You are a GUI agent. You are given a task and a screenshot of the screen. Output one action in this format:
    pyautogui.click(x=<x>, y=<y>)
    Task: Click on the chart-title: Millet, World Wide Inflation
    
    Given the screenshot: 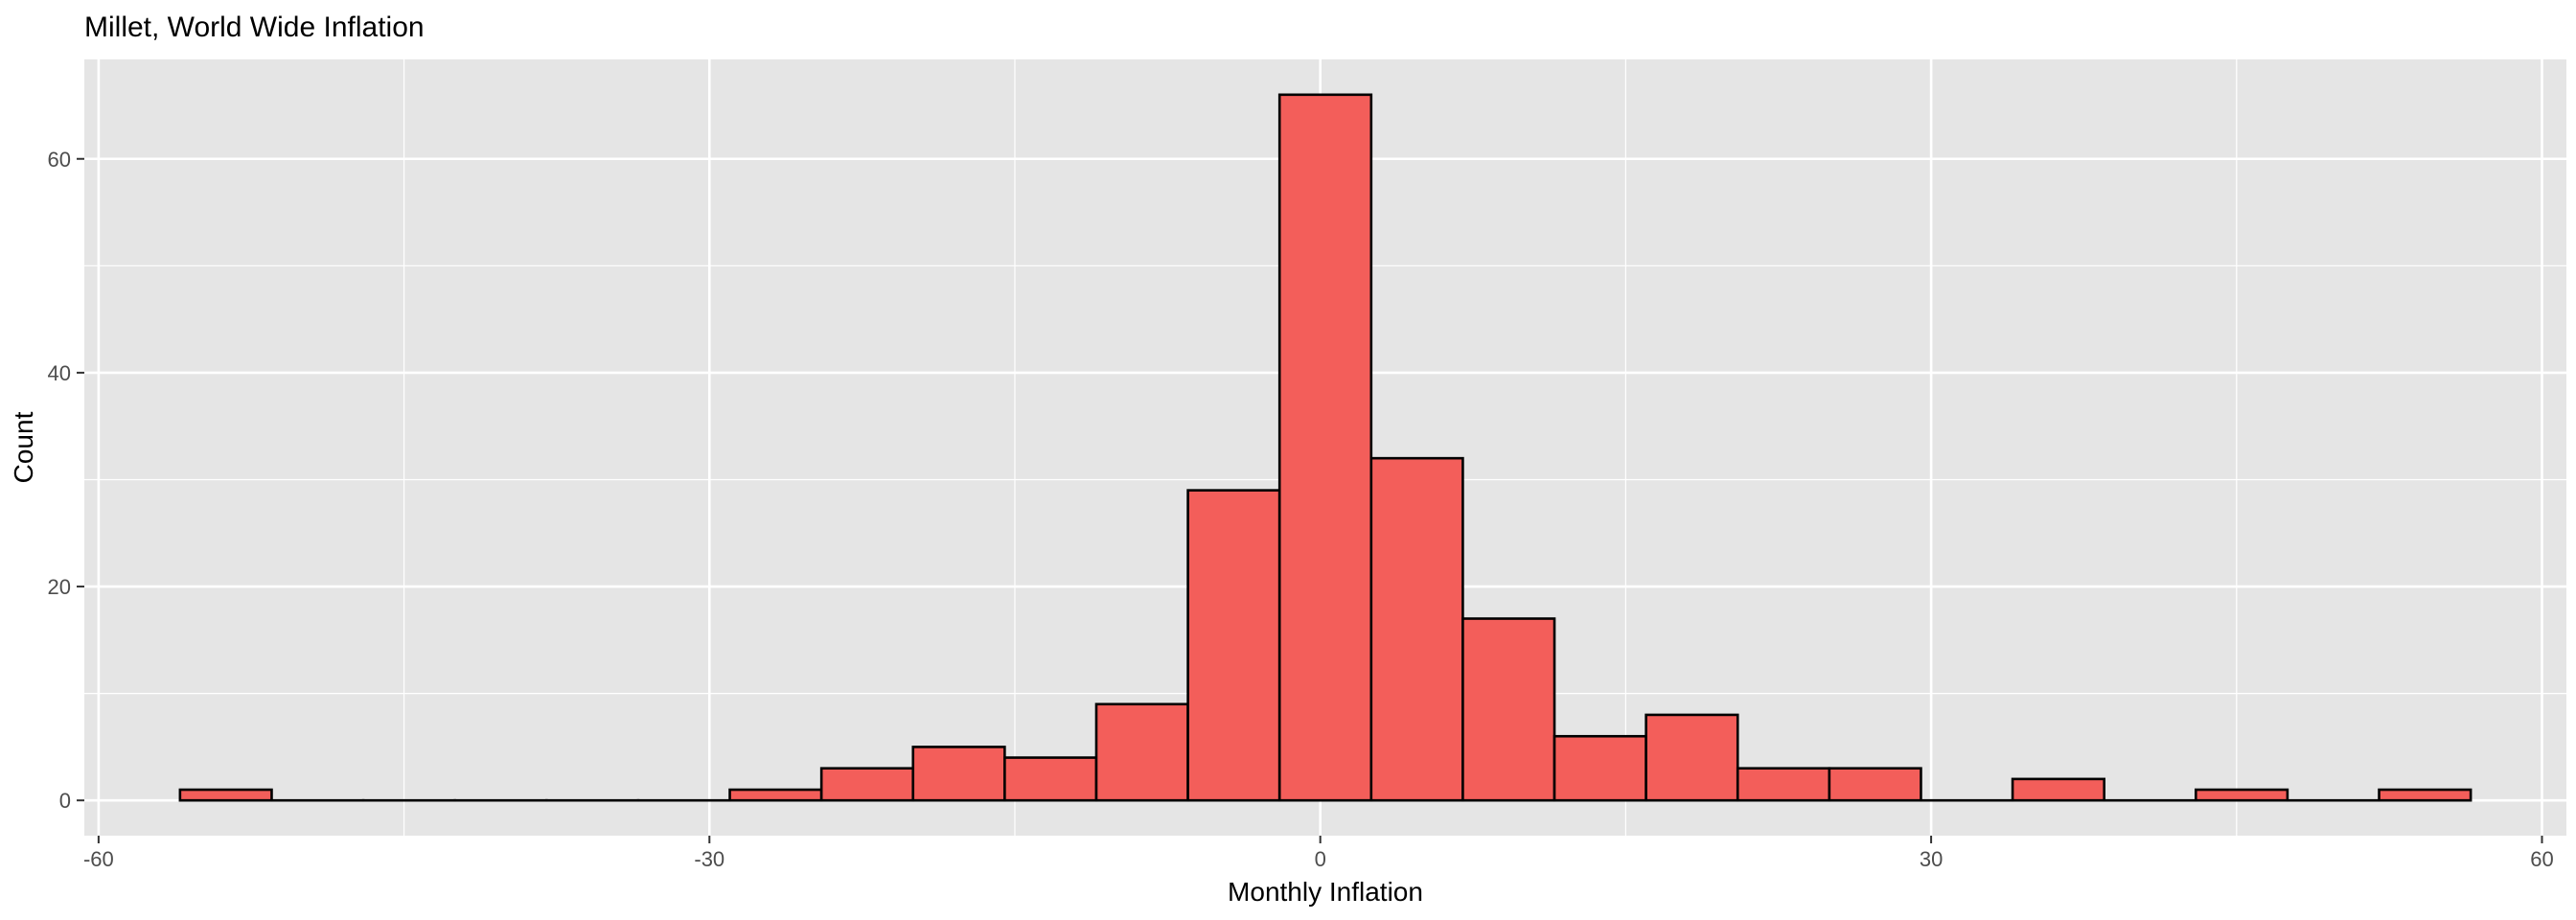 What is the action you would take?
    pyautogui.click(x=254, y=27)
    